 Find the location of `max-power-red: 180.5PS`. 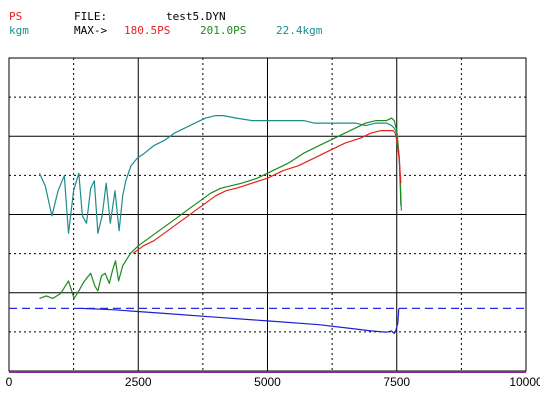

max-power-red: 180.5PS is located at coordinates (147, 30).